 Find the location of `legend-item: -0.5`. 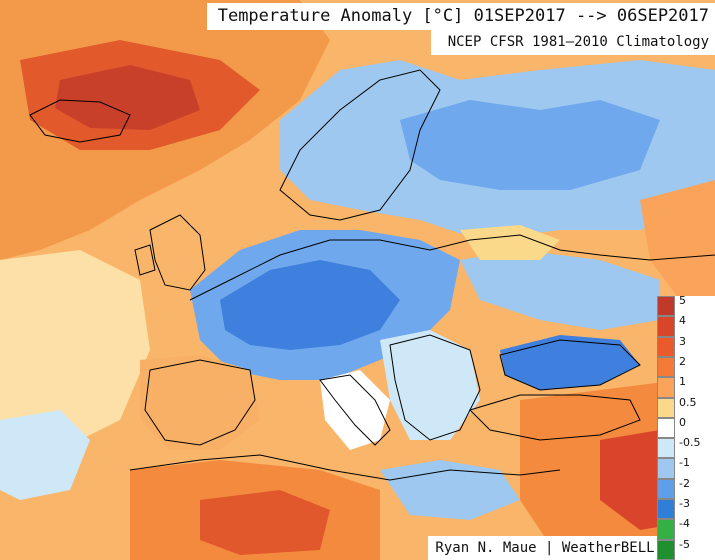

legend-item: -0.5 is located at coordinates (686, 447).